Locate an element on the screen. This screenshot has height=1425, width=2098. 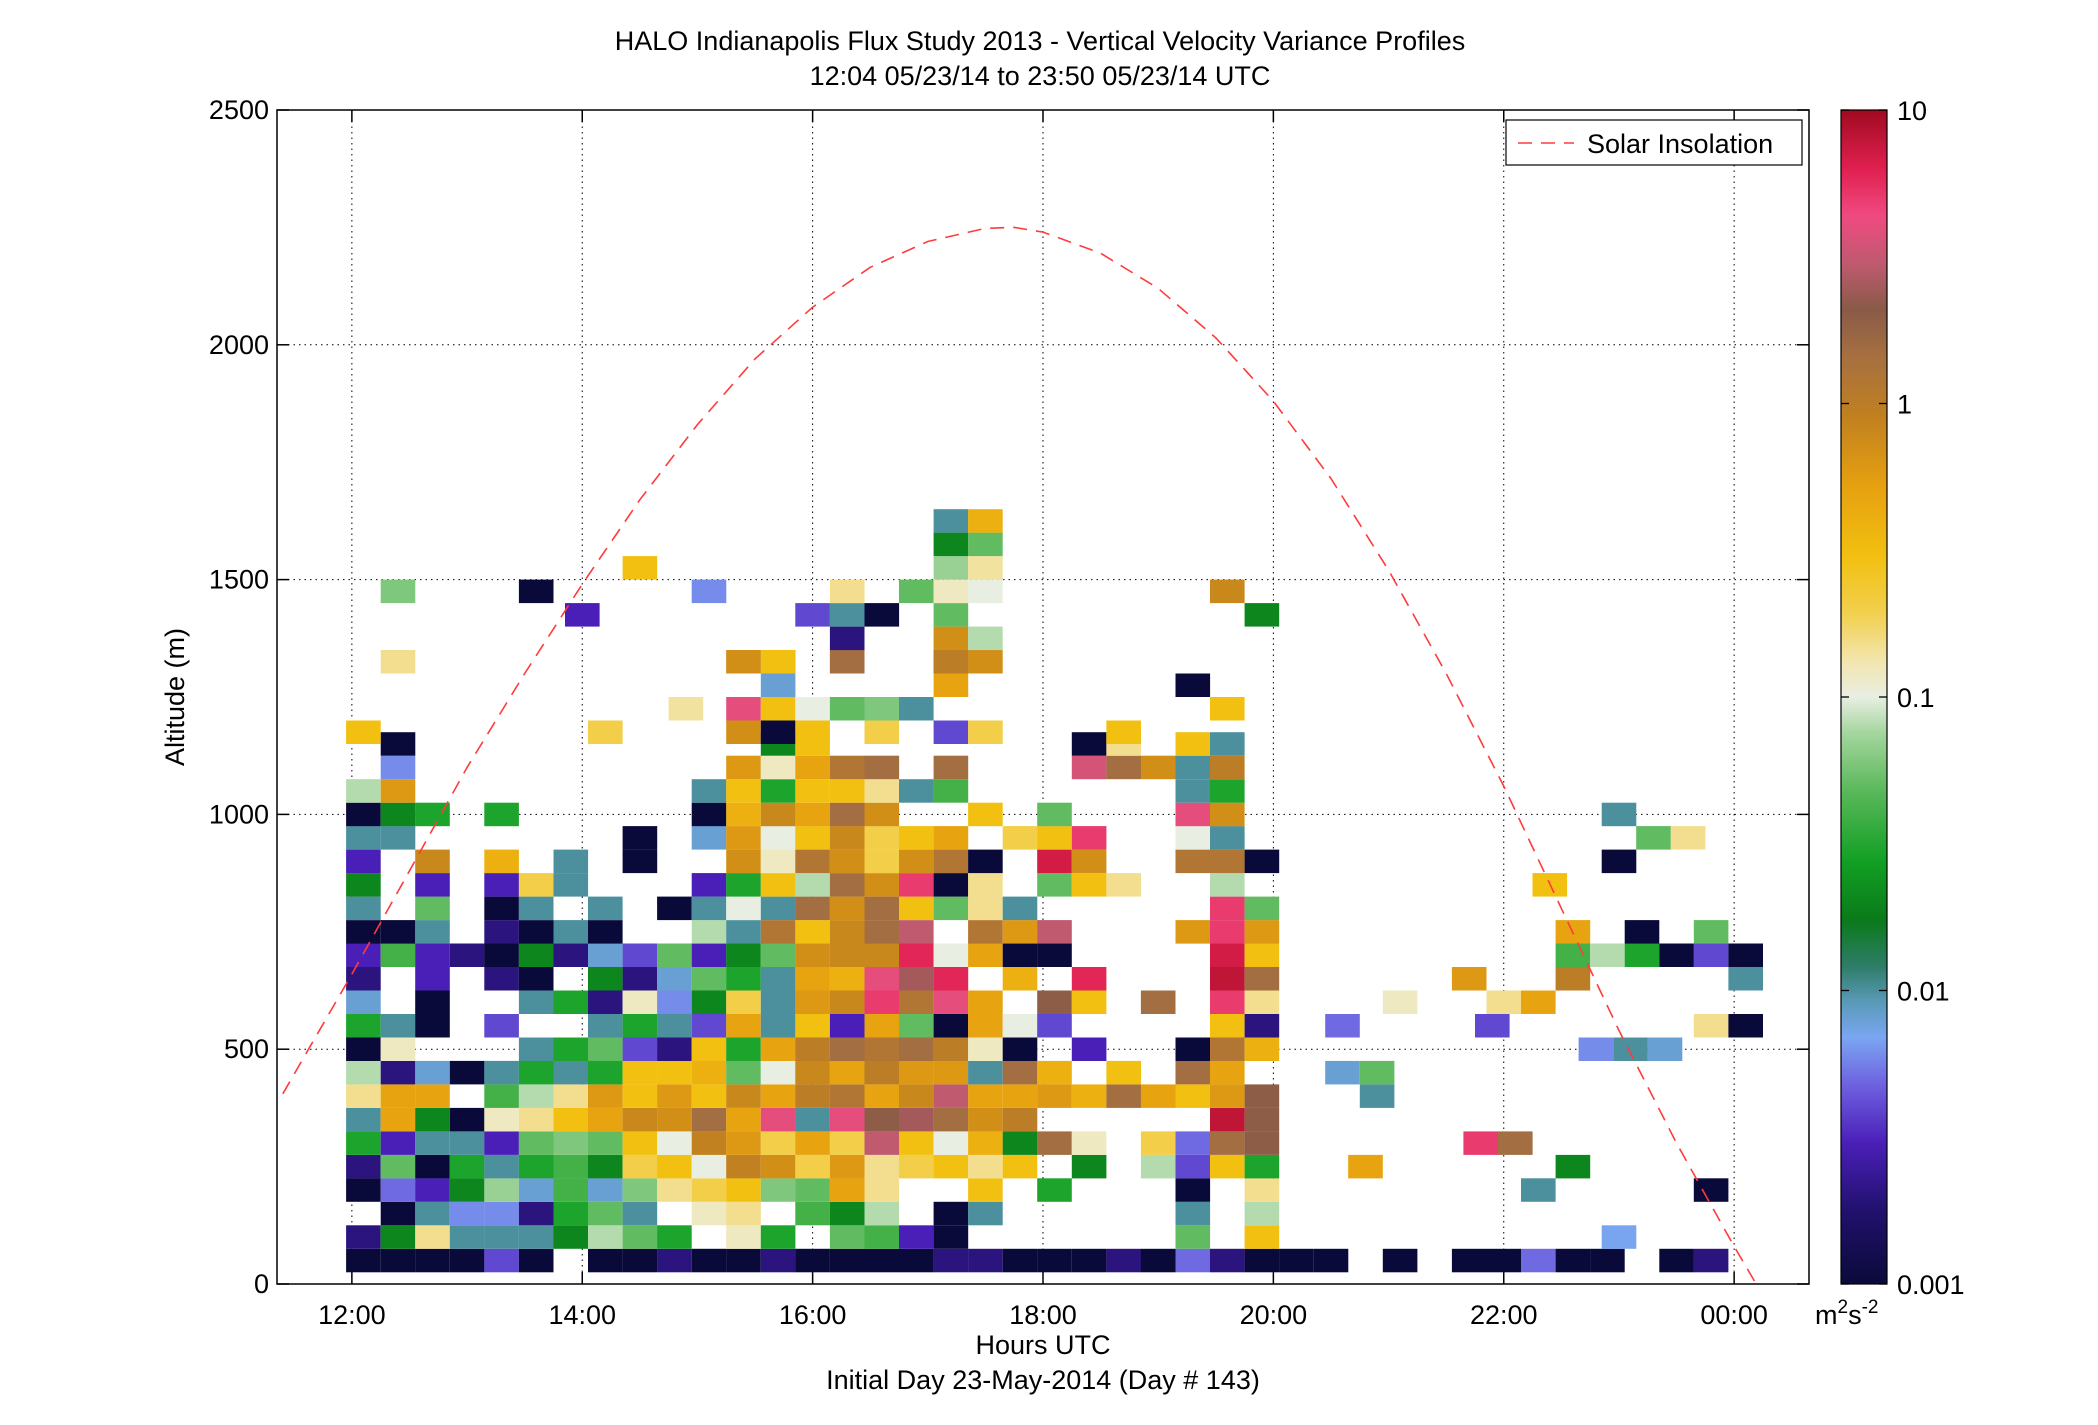
x-tick-label: 18:00 is located at coordinates (1043, 1315).